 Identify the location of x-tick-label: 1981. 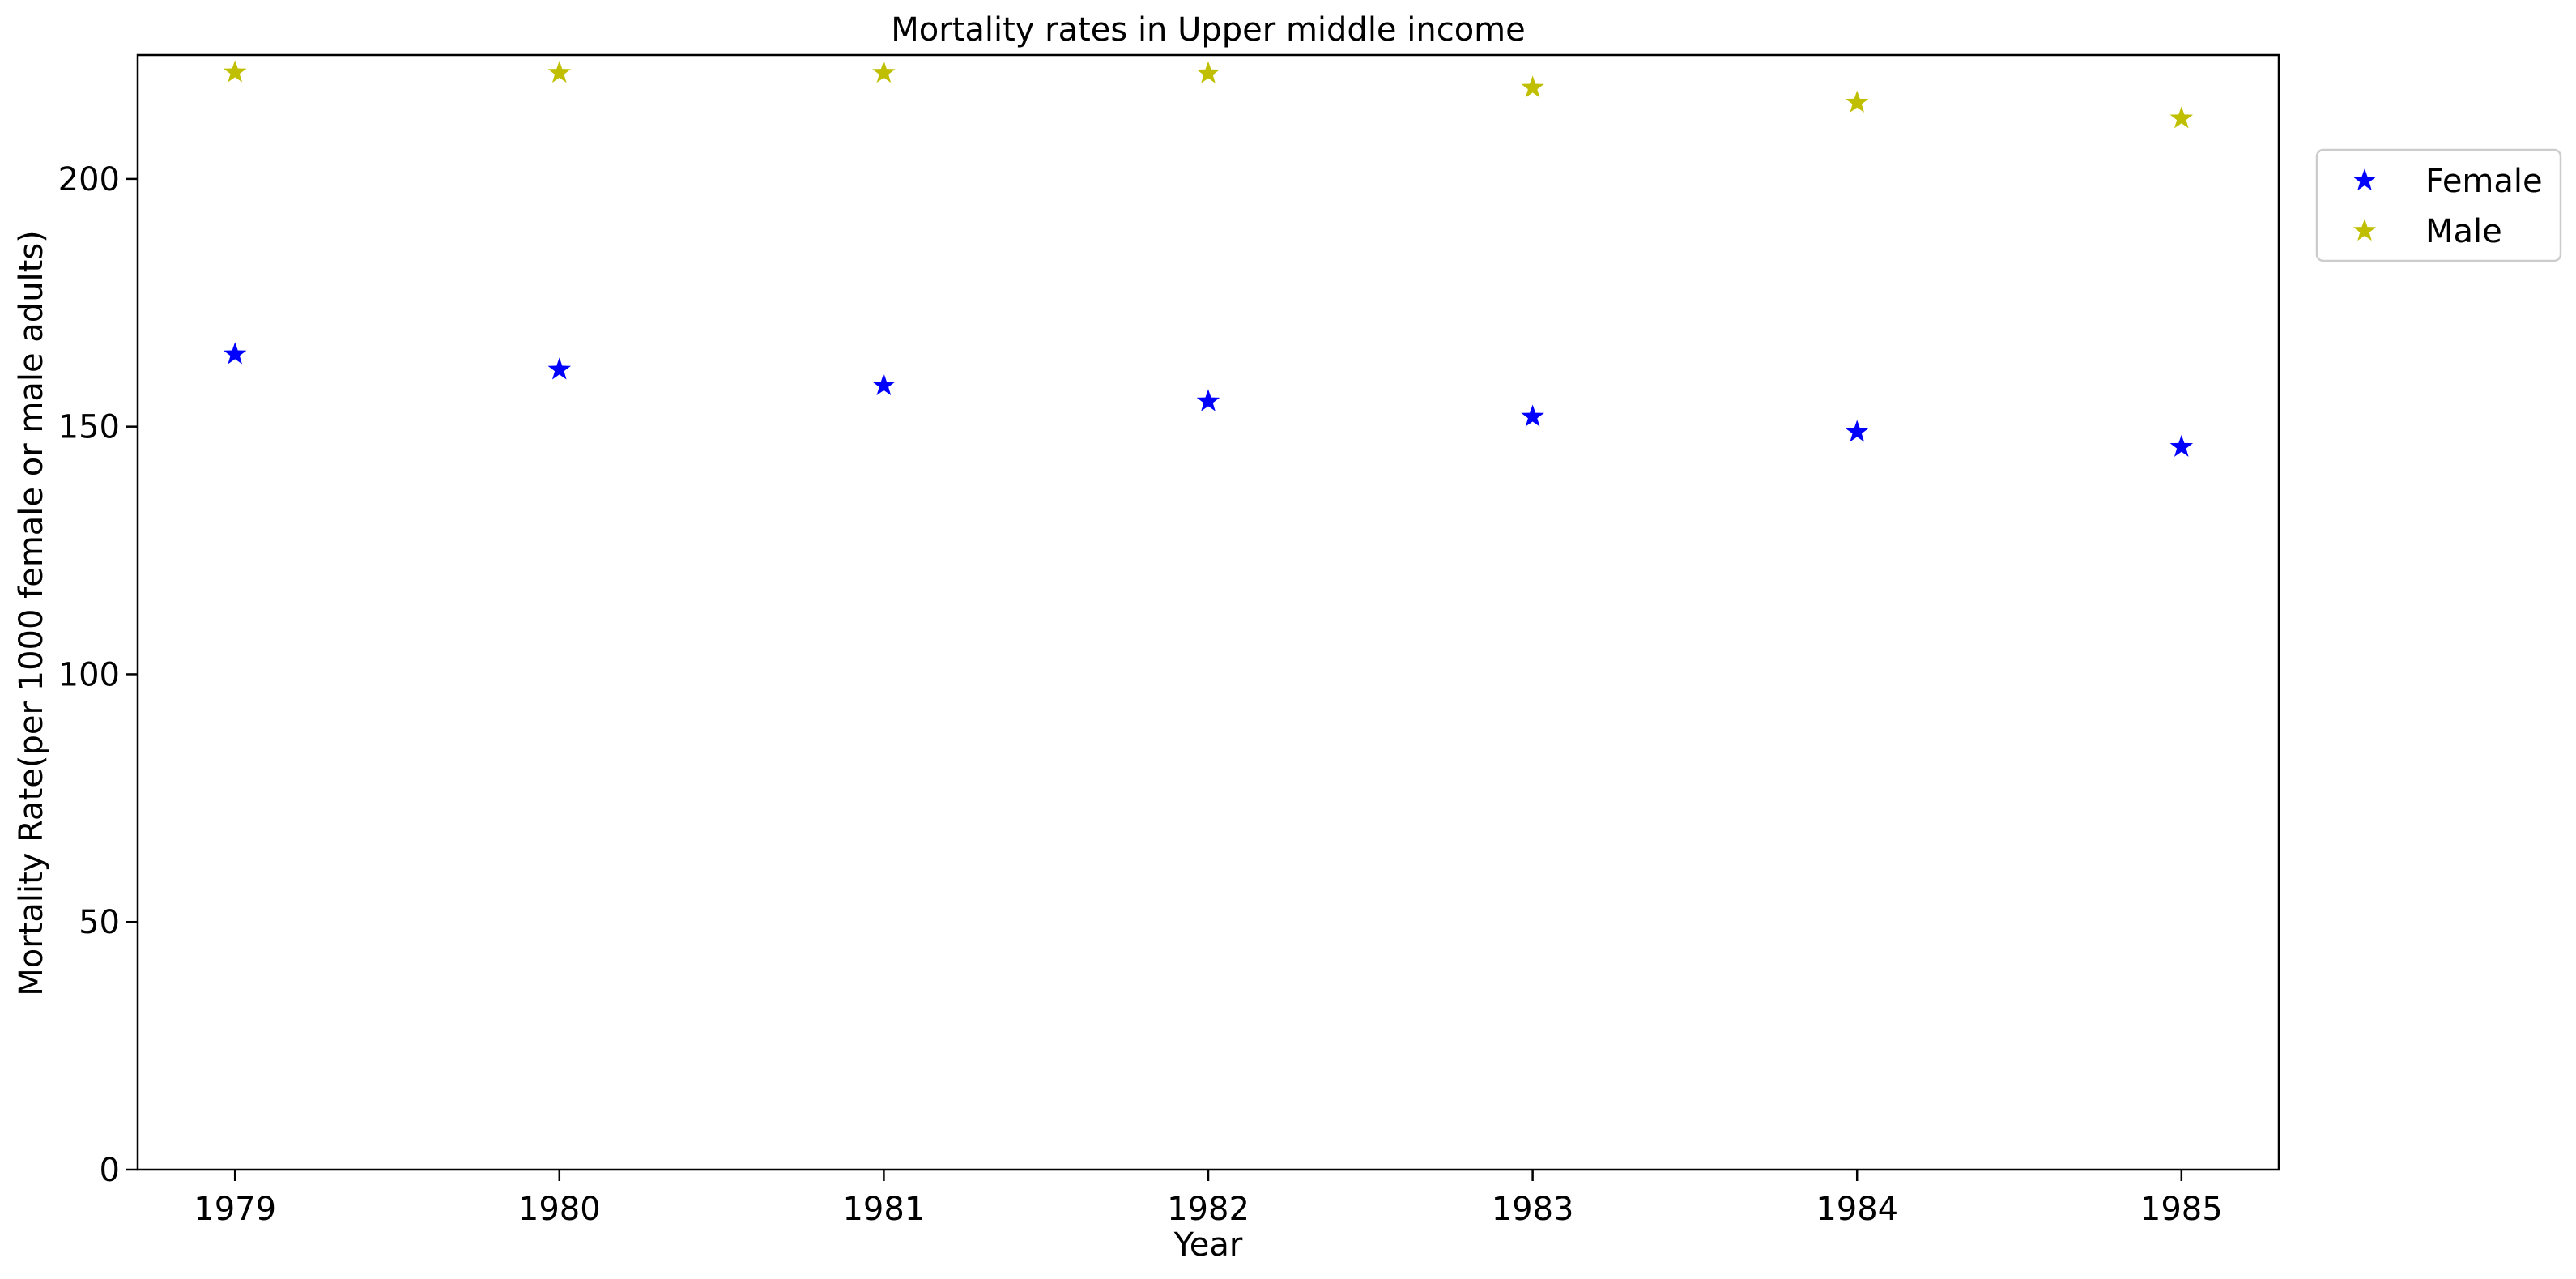
(883, 1209).